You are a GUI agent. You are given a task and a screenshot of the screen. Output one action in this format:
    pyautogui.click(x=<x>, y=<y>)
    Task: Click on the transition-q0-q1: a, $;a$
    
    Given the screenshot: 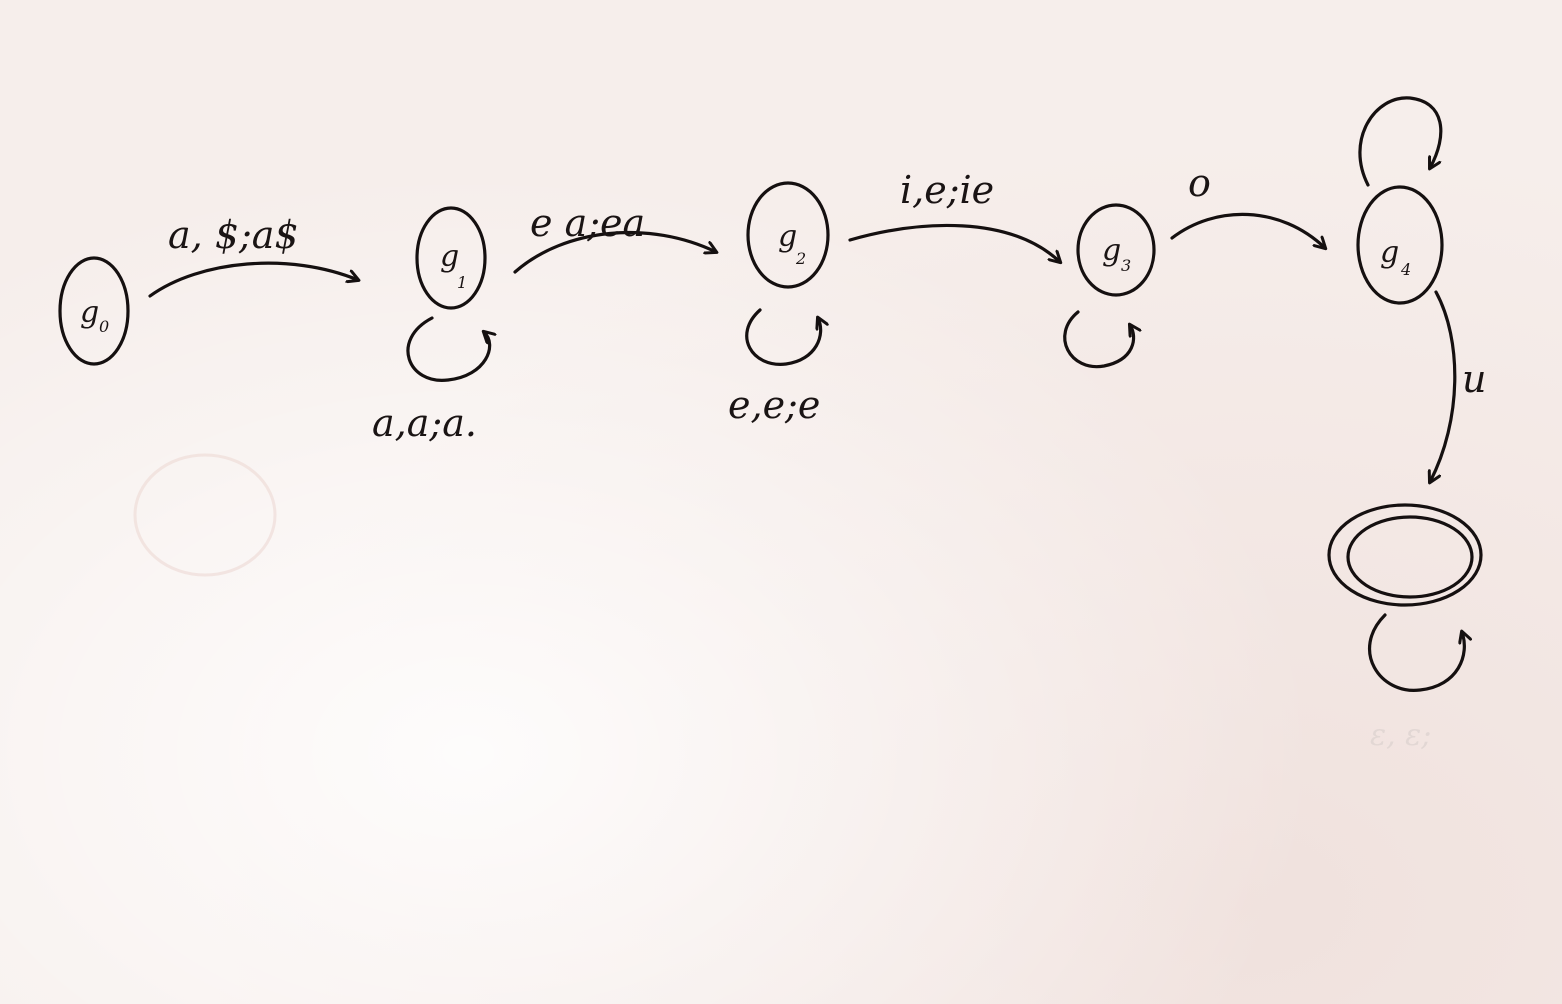 What is the action you would take?
    pyautogui.click(x=253, y=255)
    